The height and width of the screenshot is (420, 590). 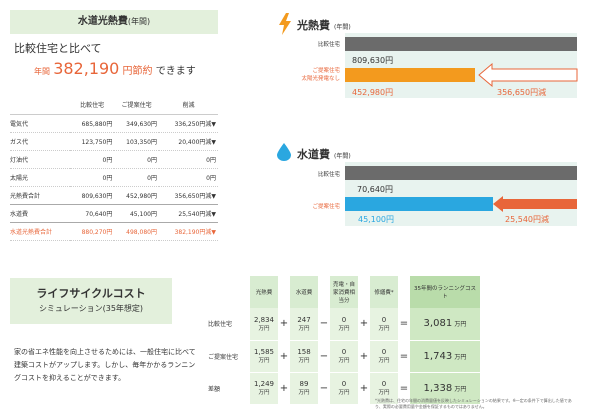 What do you see at coordinates (527, 219) in the screenshot?
I see `water-reduction-value: 25,540円減` at bounding box center [527, 219].